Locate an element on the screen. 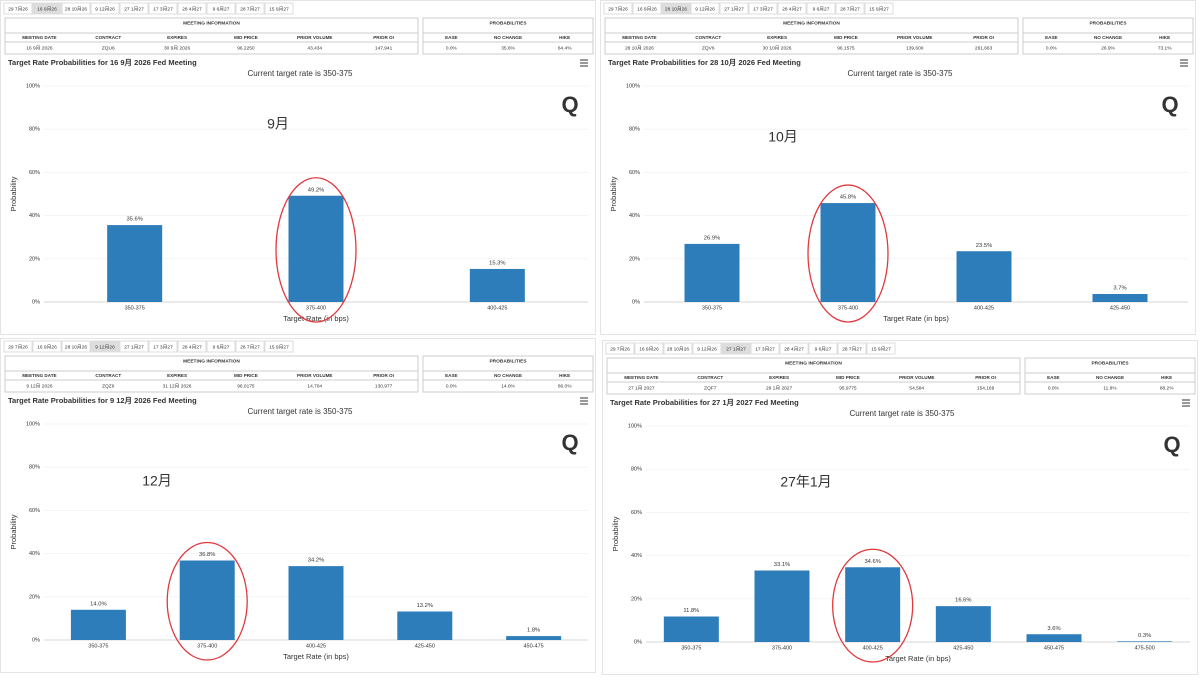  table-cell: 29 1月 2027 is located at coordinates (779, 388).